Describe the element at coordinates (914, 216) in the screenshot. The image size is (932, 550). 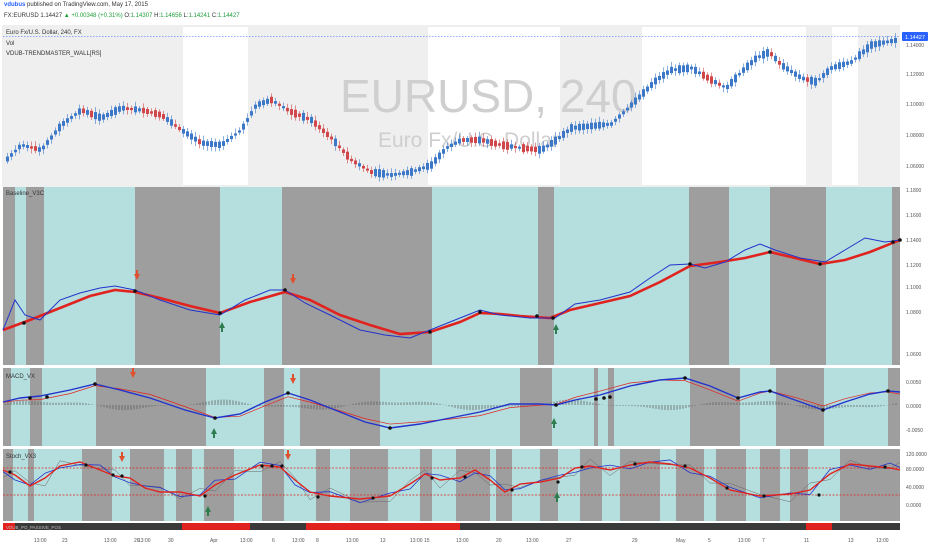
I see `baseline-tick-2: 1.1600` at that location.